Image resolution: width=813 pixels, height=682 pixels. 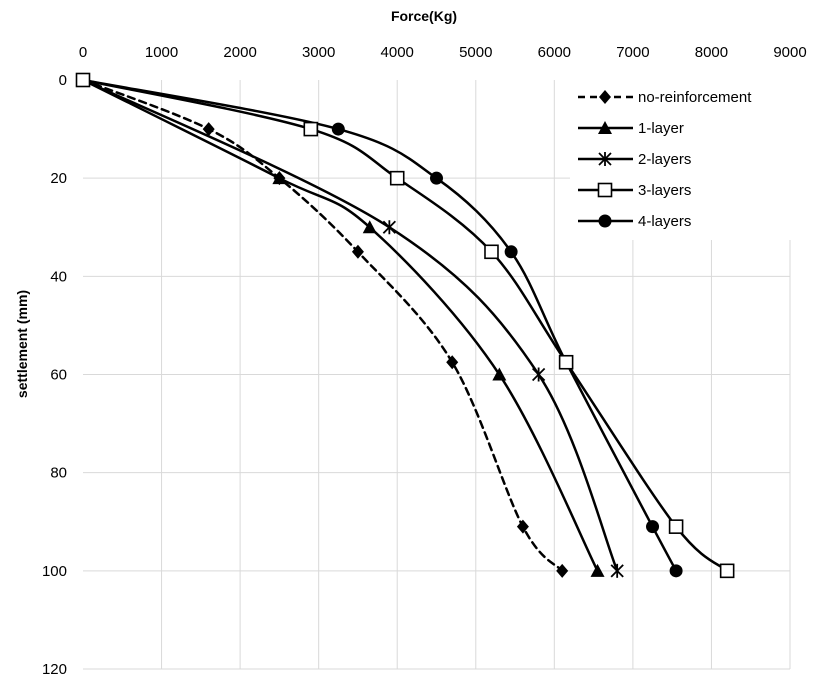 What do you see at coordinates (631, 128) in the screenshot?
I see `legend-item-1-layer: 1-layer` at bounding box center [631, 128].